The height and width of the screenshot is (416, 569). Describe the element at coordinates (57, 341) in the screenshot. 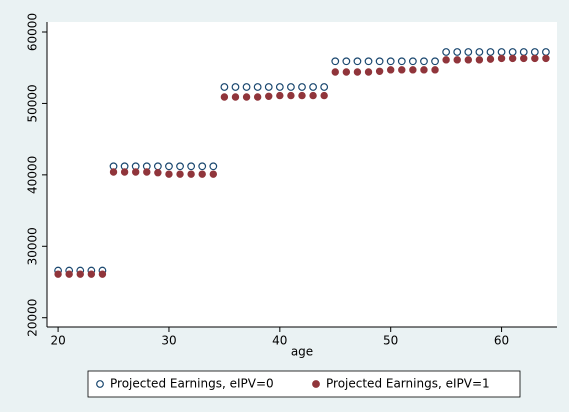

I see `x-tick-label: 20` at that location.